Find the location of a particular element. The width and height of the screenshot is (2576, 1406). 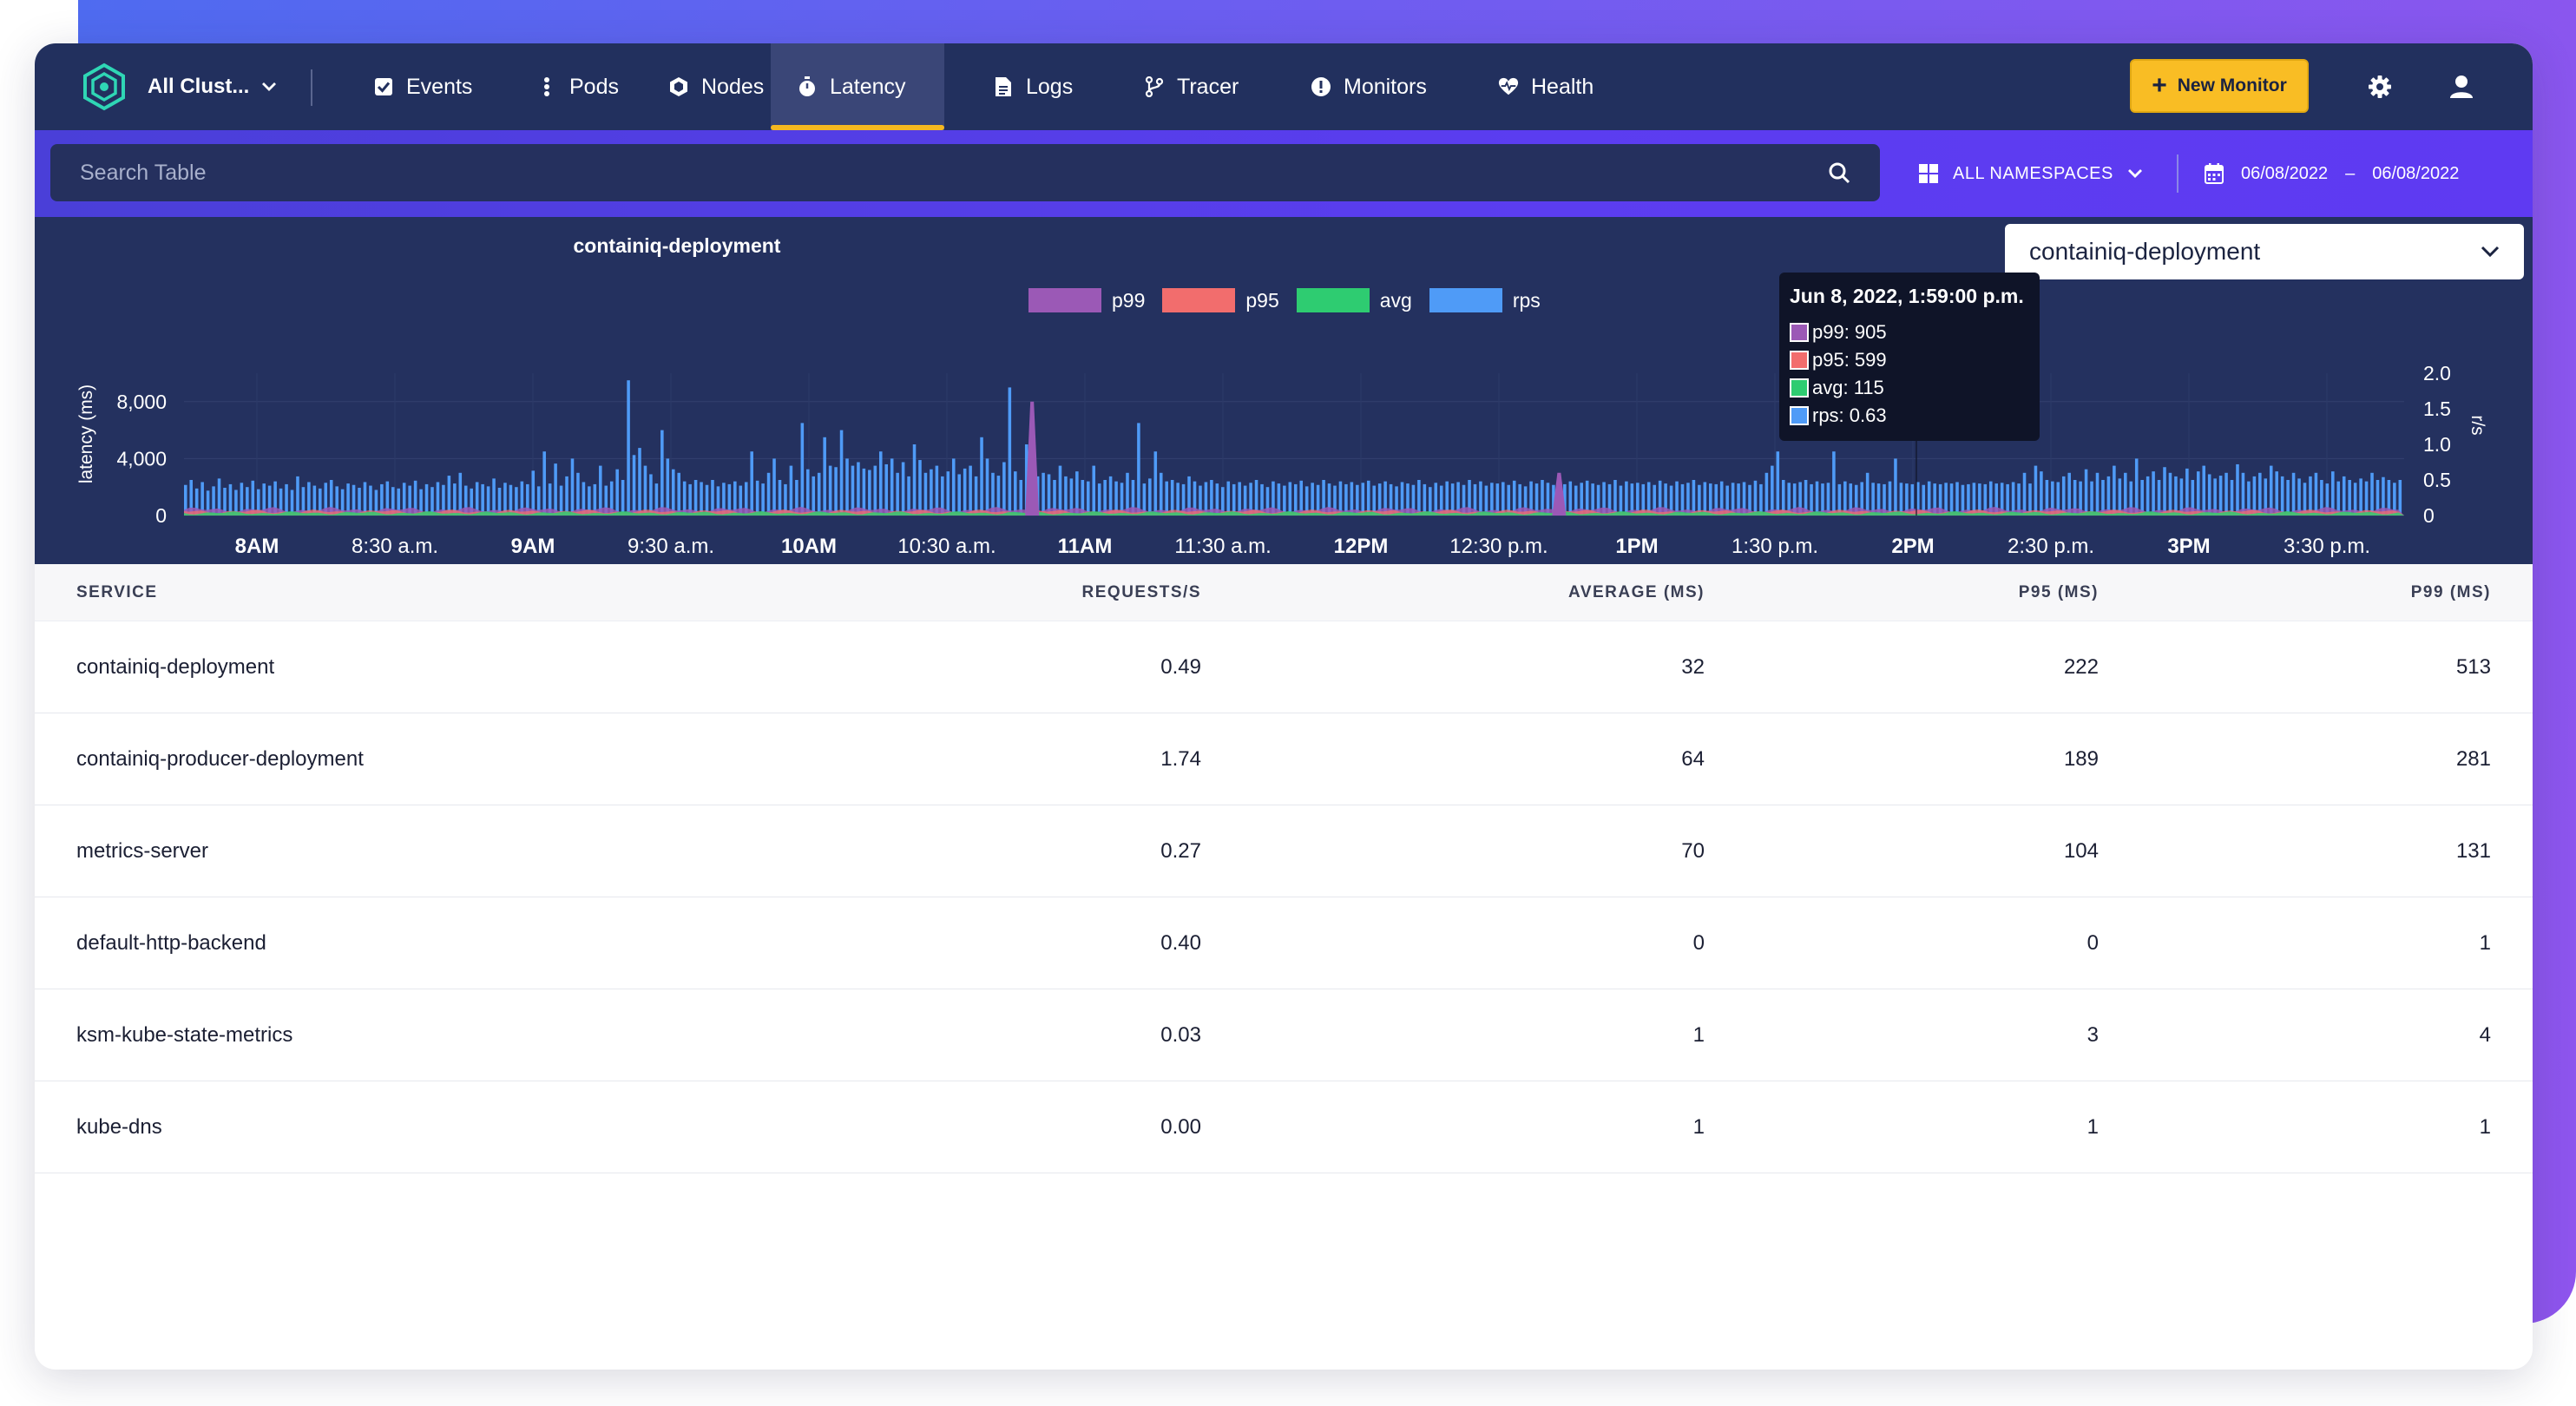

table-row: containiq-deployment 0.49 32 222 513 is located at coordinates (1284, 667).